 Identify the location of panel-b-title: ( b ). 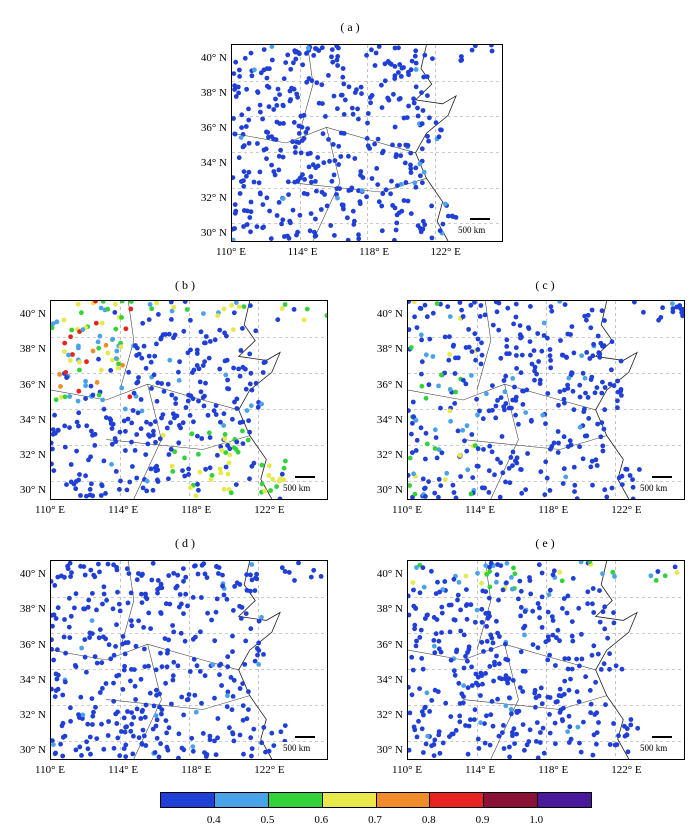
(185, 285).